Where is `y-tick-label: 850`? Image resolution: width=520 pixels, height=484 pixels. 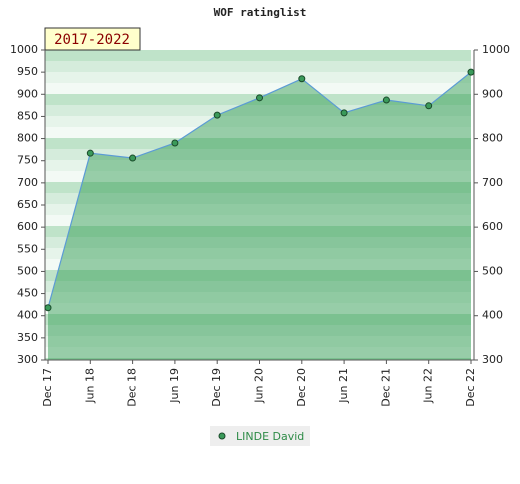
y-tick-label: 850 is located at coordinates (27, 115).